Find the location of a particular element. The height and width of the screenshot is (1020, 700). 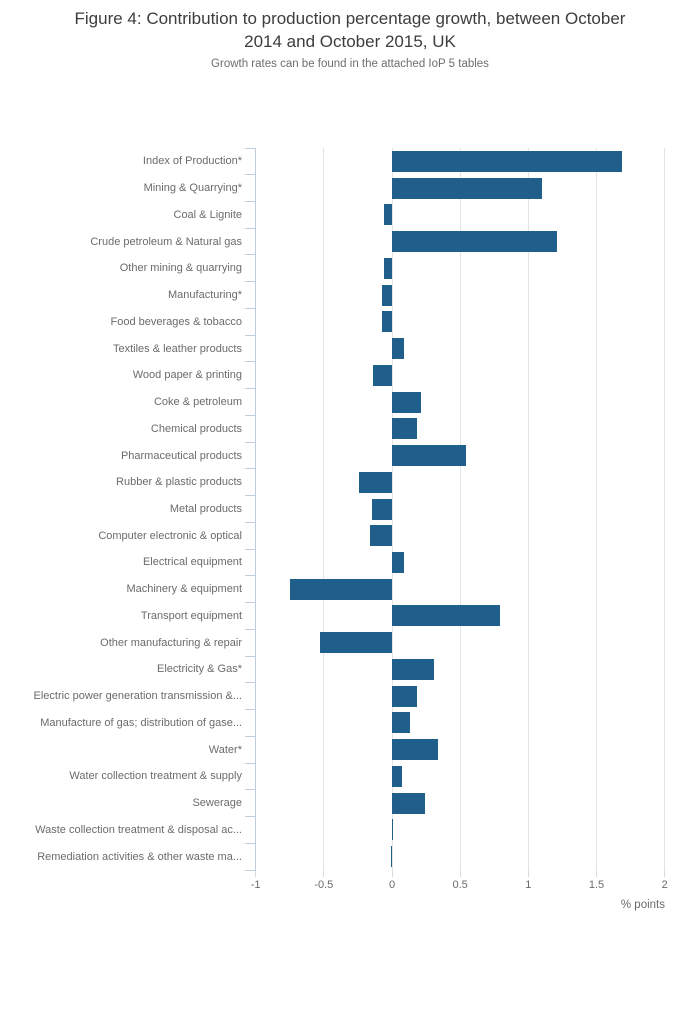

x-tick-label: 0.5 is located at coordinates (460, 885).